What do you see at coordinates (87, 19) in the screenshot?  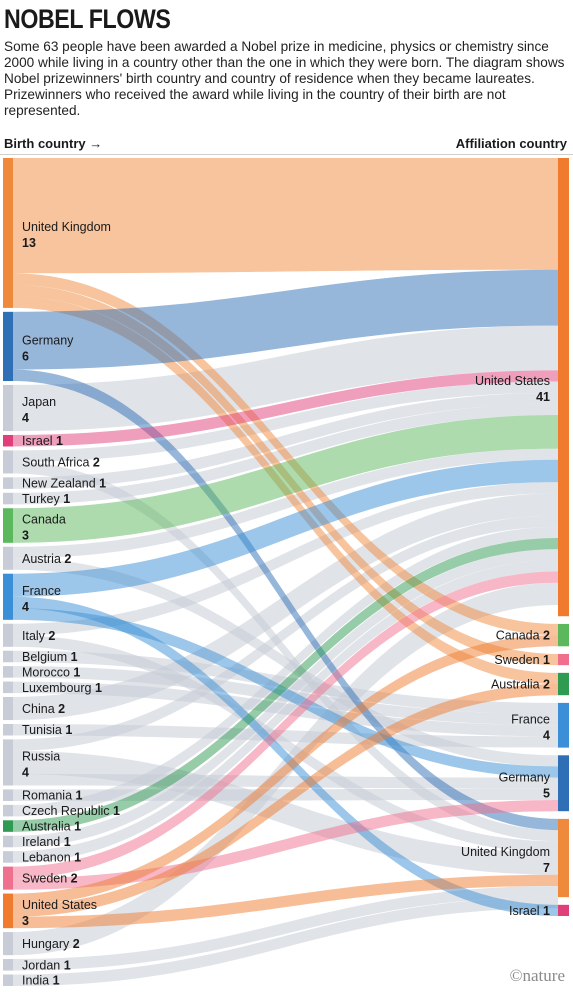 I see `chart-title: NOBEL FLOWS` at bounding box center [87, 19].